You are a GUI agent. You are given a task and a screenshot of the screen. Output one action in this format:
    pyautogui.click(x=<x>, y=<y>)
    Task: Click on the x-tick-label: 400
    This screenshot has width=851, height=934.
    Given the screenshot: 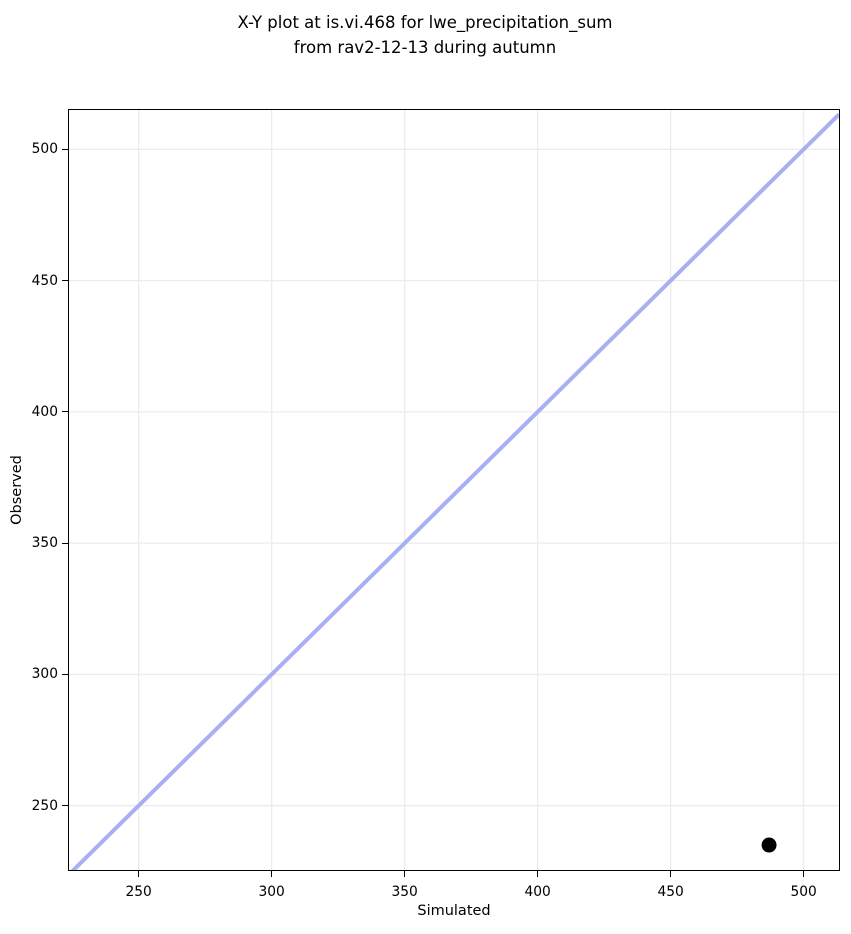 What is the action you would take?
    pyautogui.click(x=537, y=892)
    